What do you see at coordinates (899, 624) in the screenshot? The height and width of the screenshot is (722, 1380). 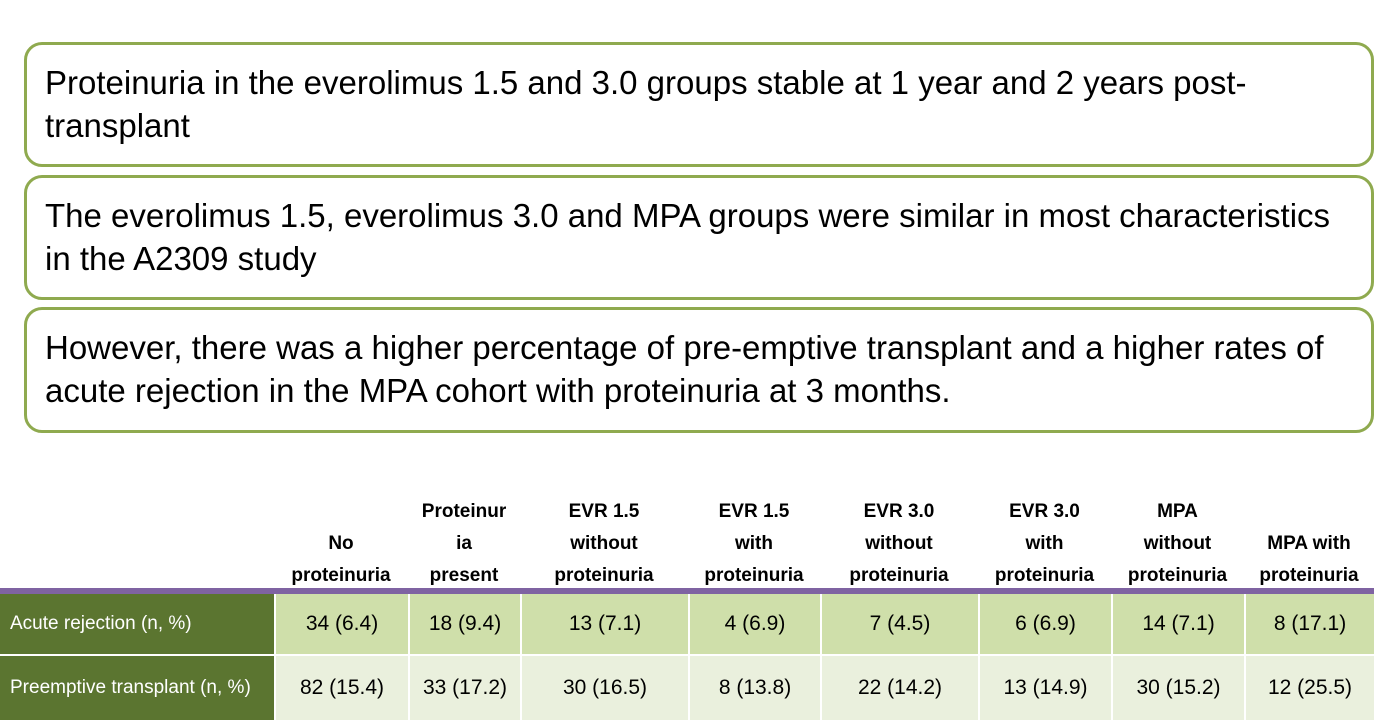 I see `table-cell: 7 (4.5)` at bounding box center [899, 624].